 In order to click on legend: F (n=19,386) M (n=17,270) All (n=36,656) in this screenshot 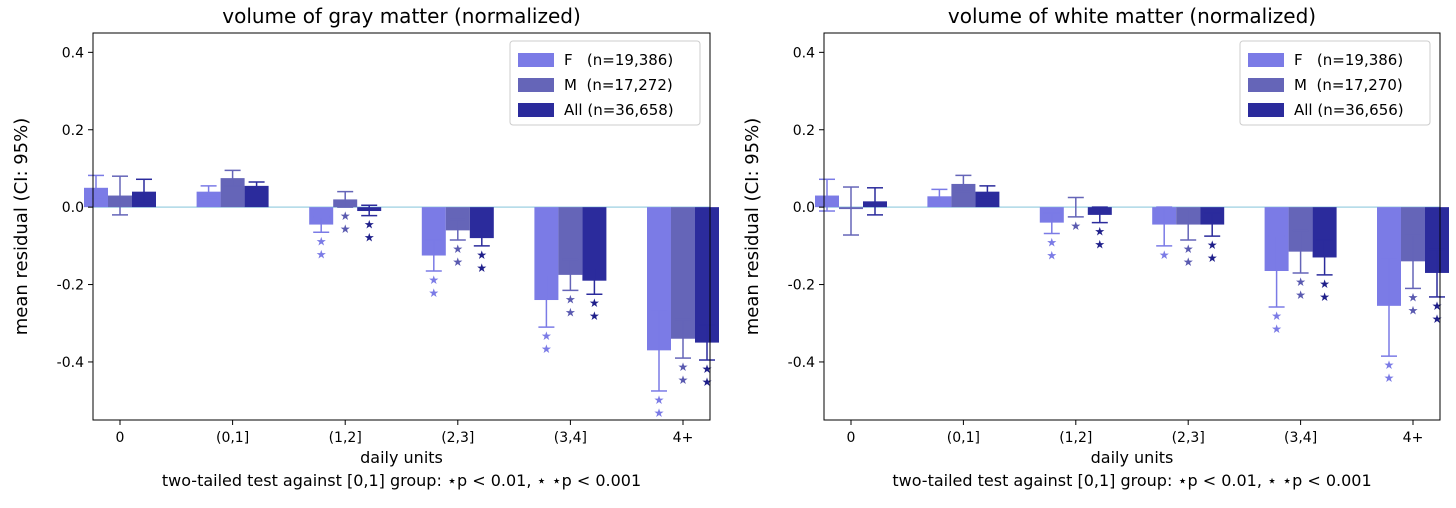, I will do `click(1335, 83)`.